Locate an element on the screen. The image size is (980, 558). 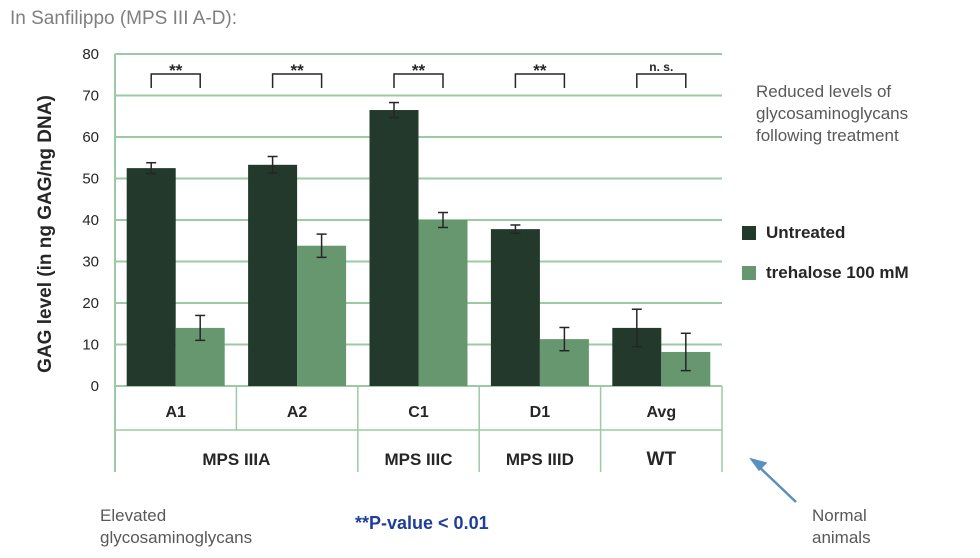
x-group-label: WT is located at coordinates (662, 459).